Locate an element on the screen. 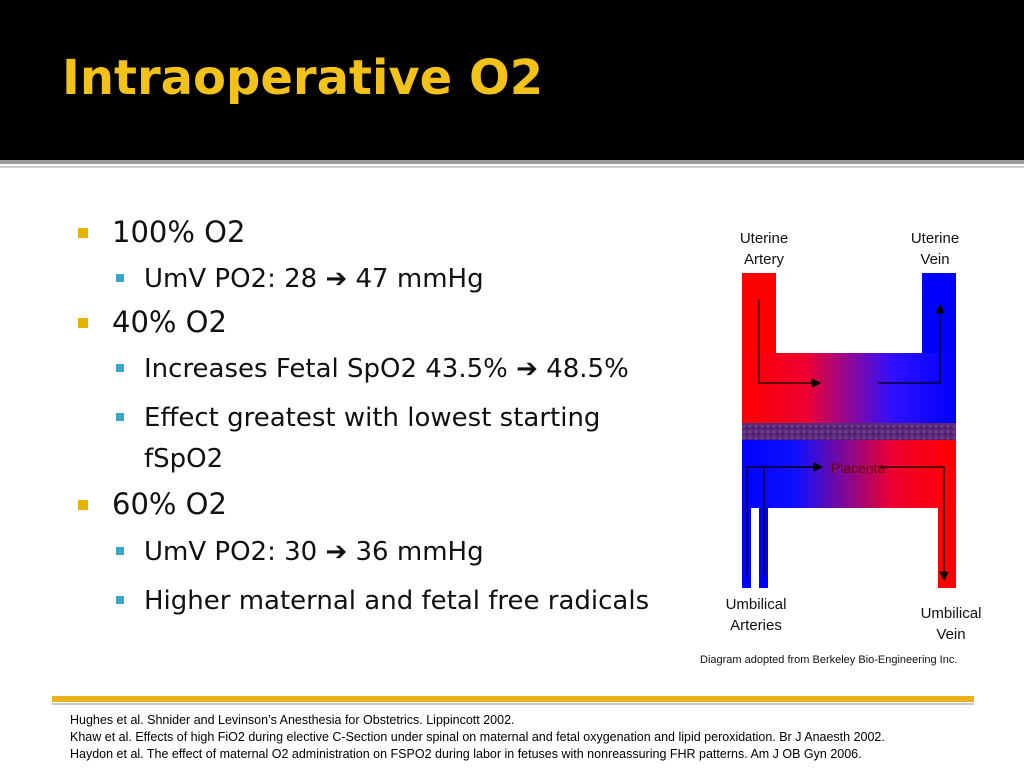 The height and width of the screenshot is (768, 1024). placenta-tissue is located at coordinates (849, 431).